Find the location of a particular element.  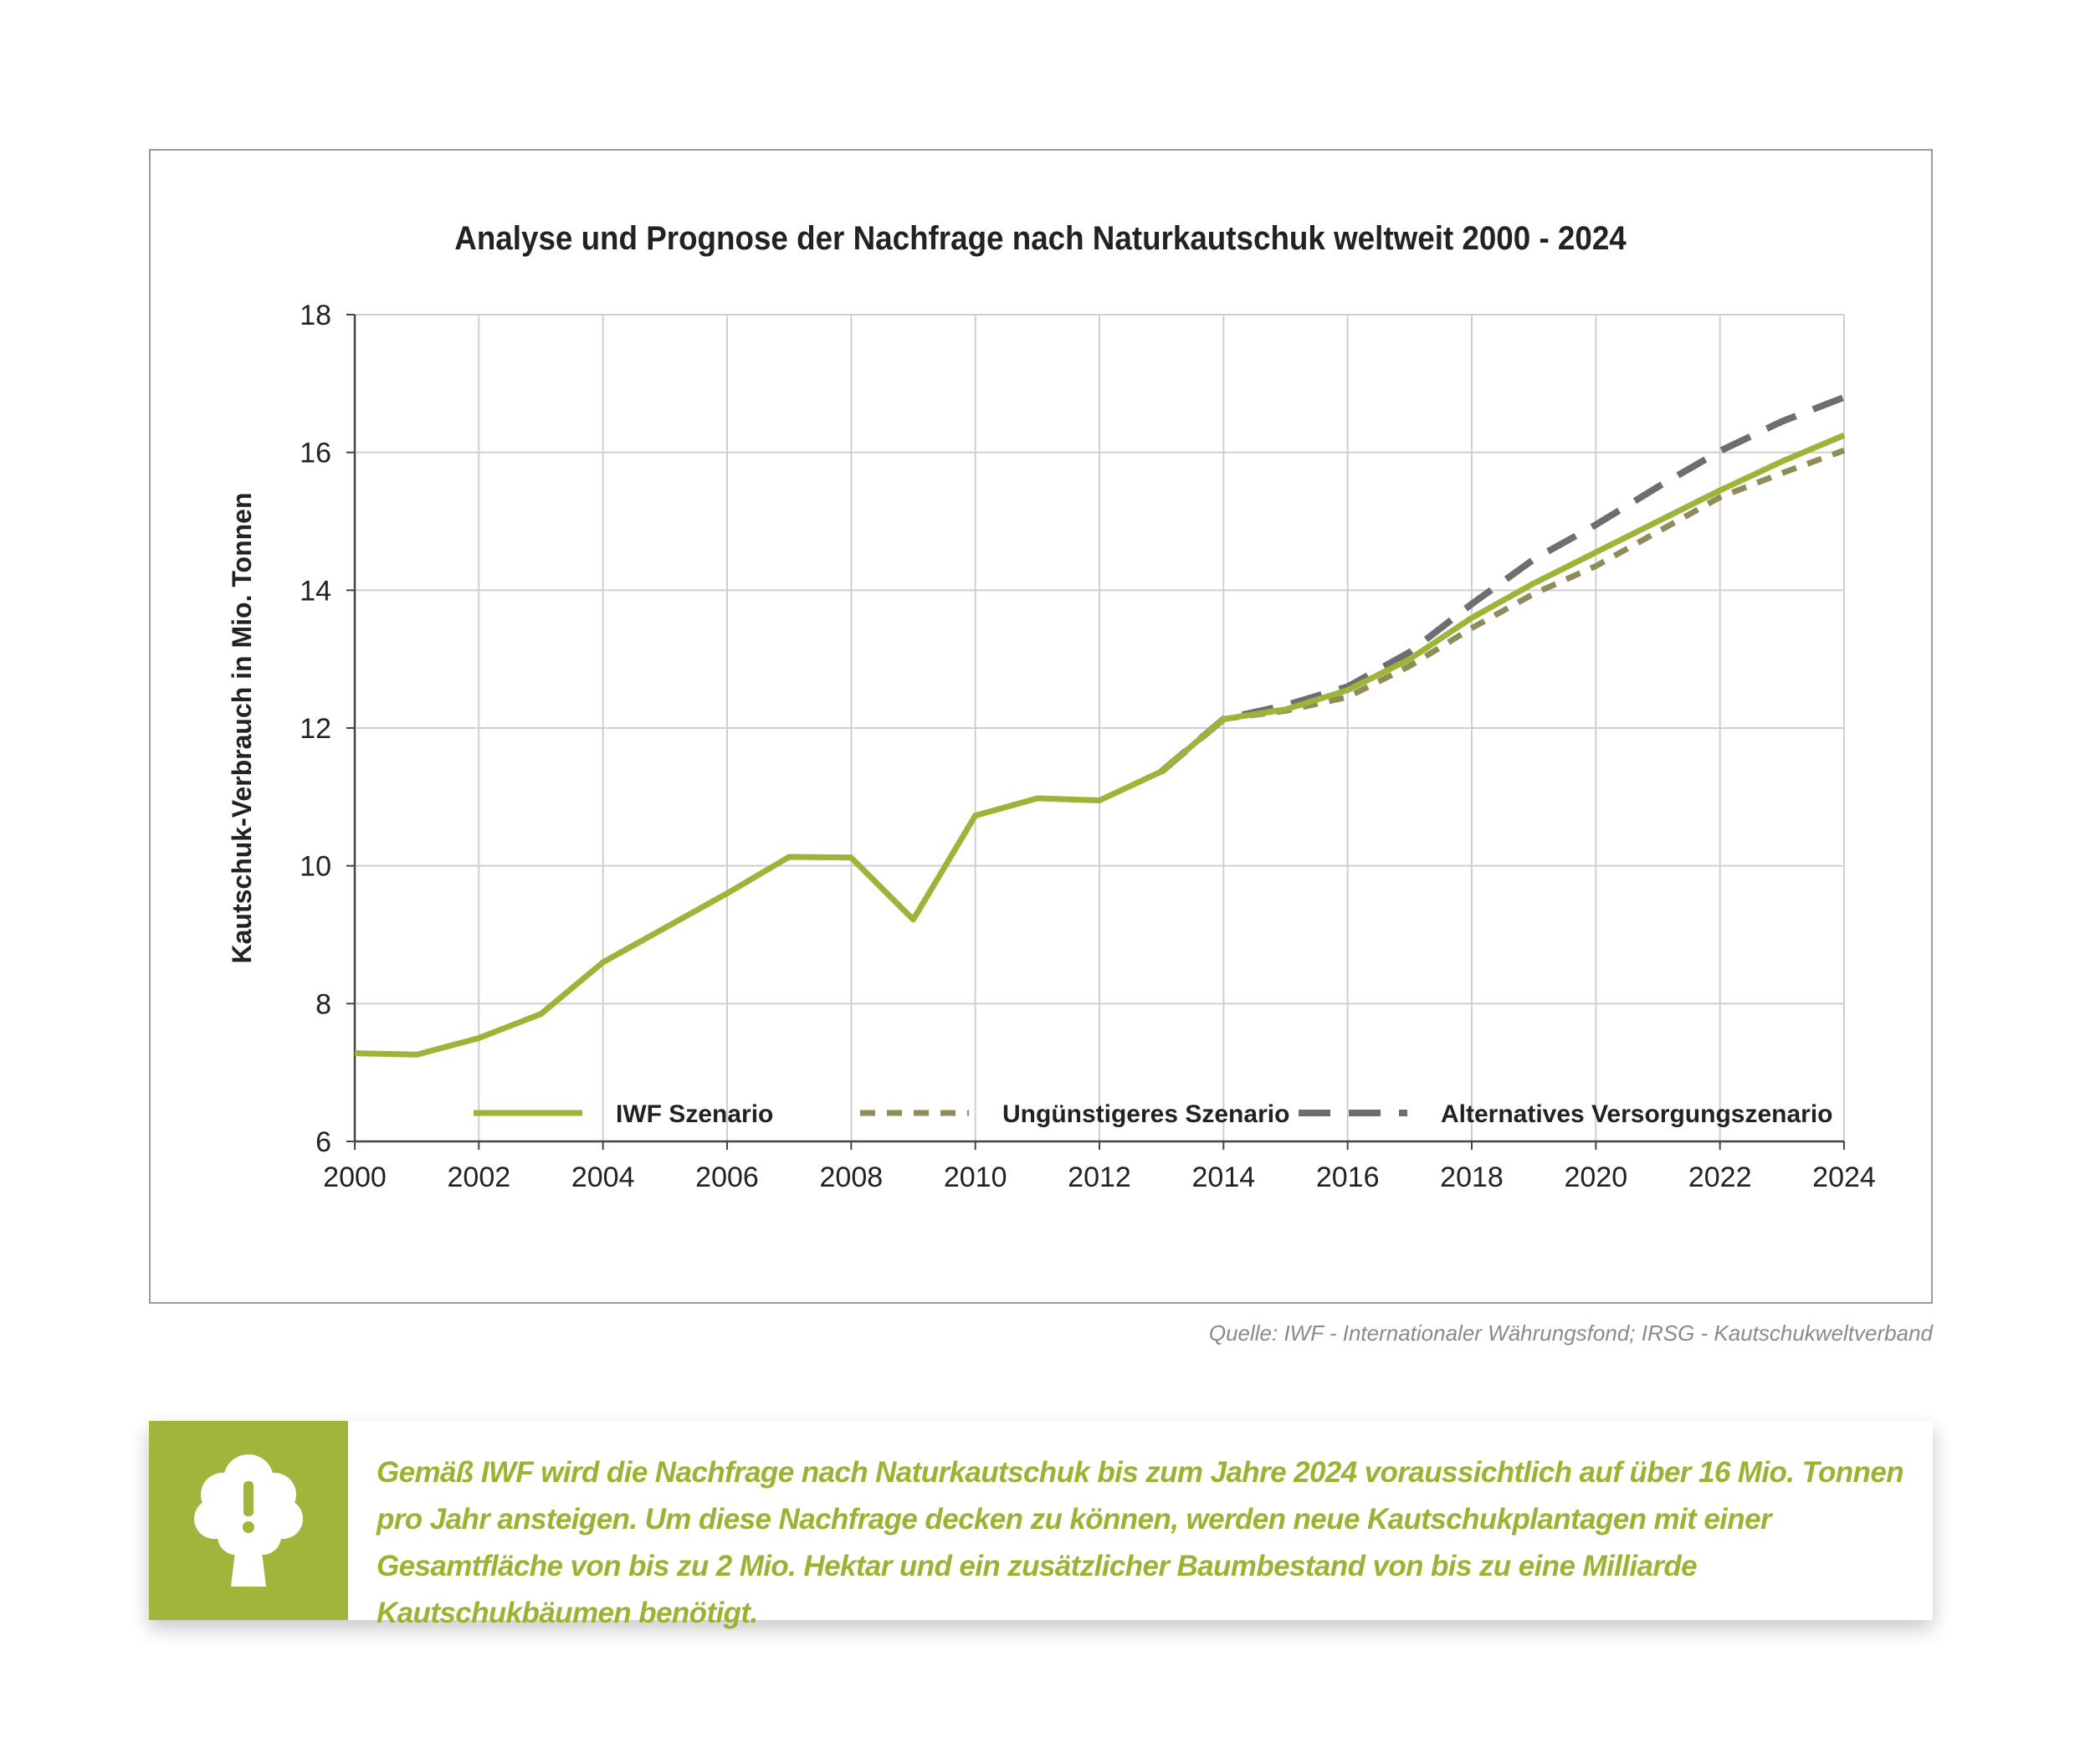

y-tick-label: 18 is located at coordinates (315, 315).